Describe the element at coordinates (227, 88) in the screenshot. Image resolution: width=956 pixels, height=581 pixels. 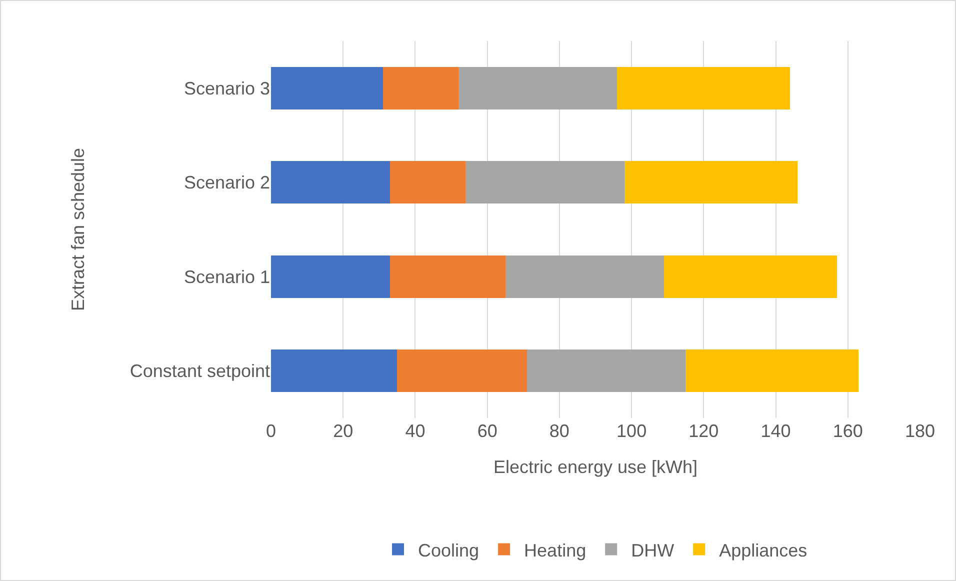
I see `y-tick-label: Scenario 3` at that location.